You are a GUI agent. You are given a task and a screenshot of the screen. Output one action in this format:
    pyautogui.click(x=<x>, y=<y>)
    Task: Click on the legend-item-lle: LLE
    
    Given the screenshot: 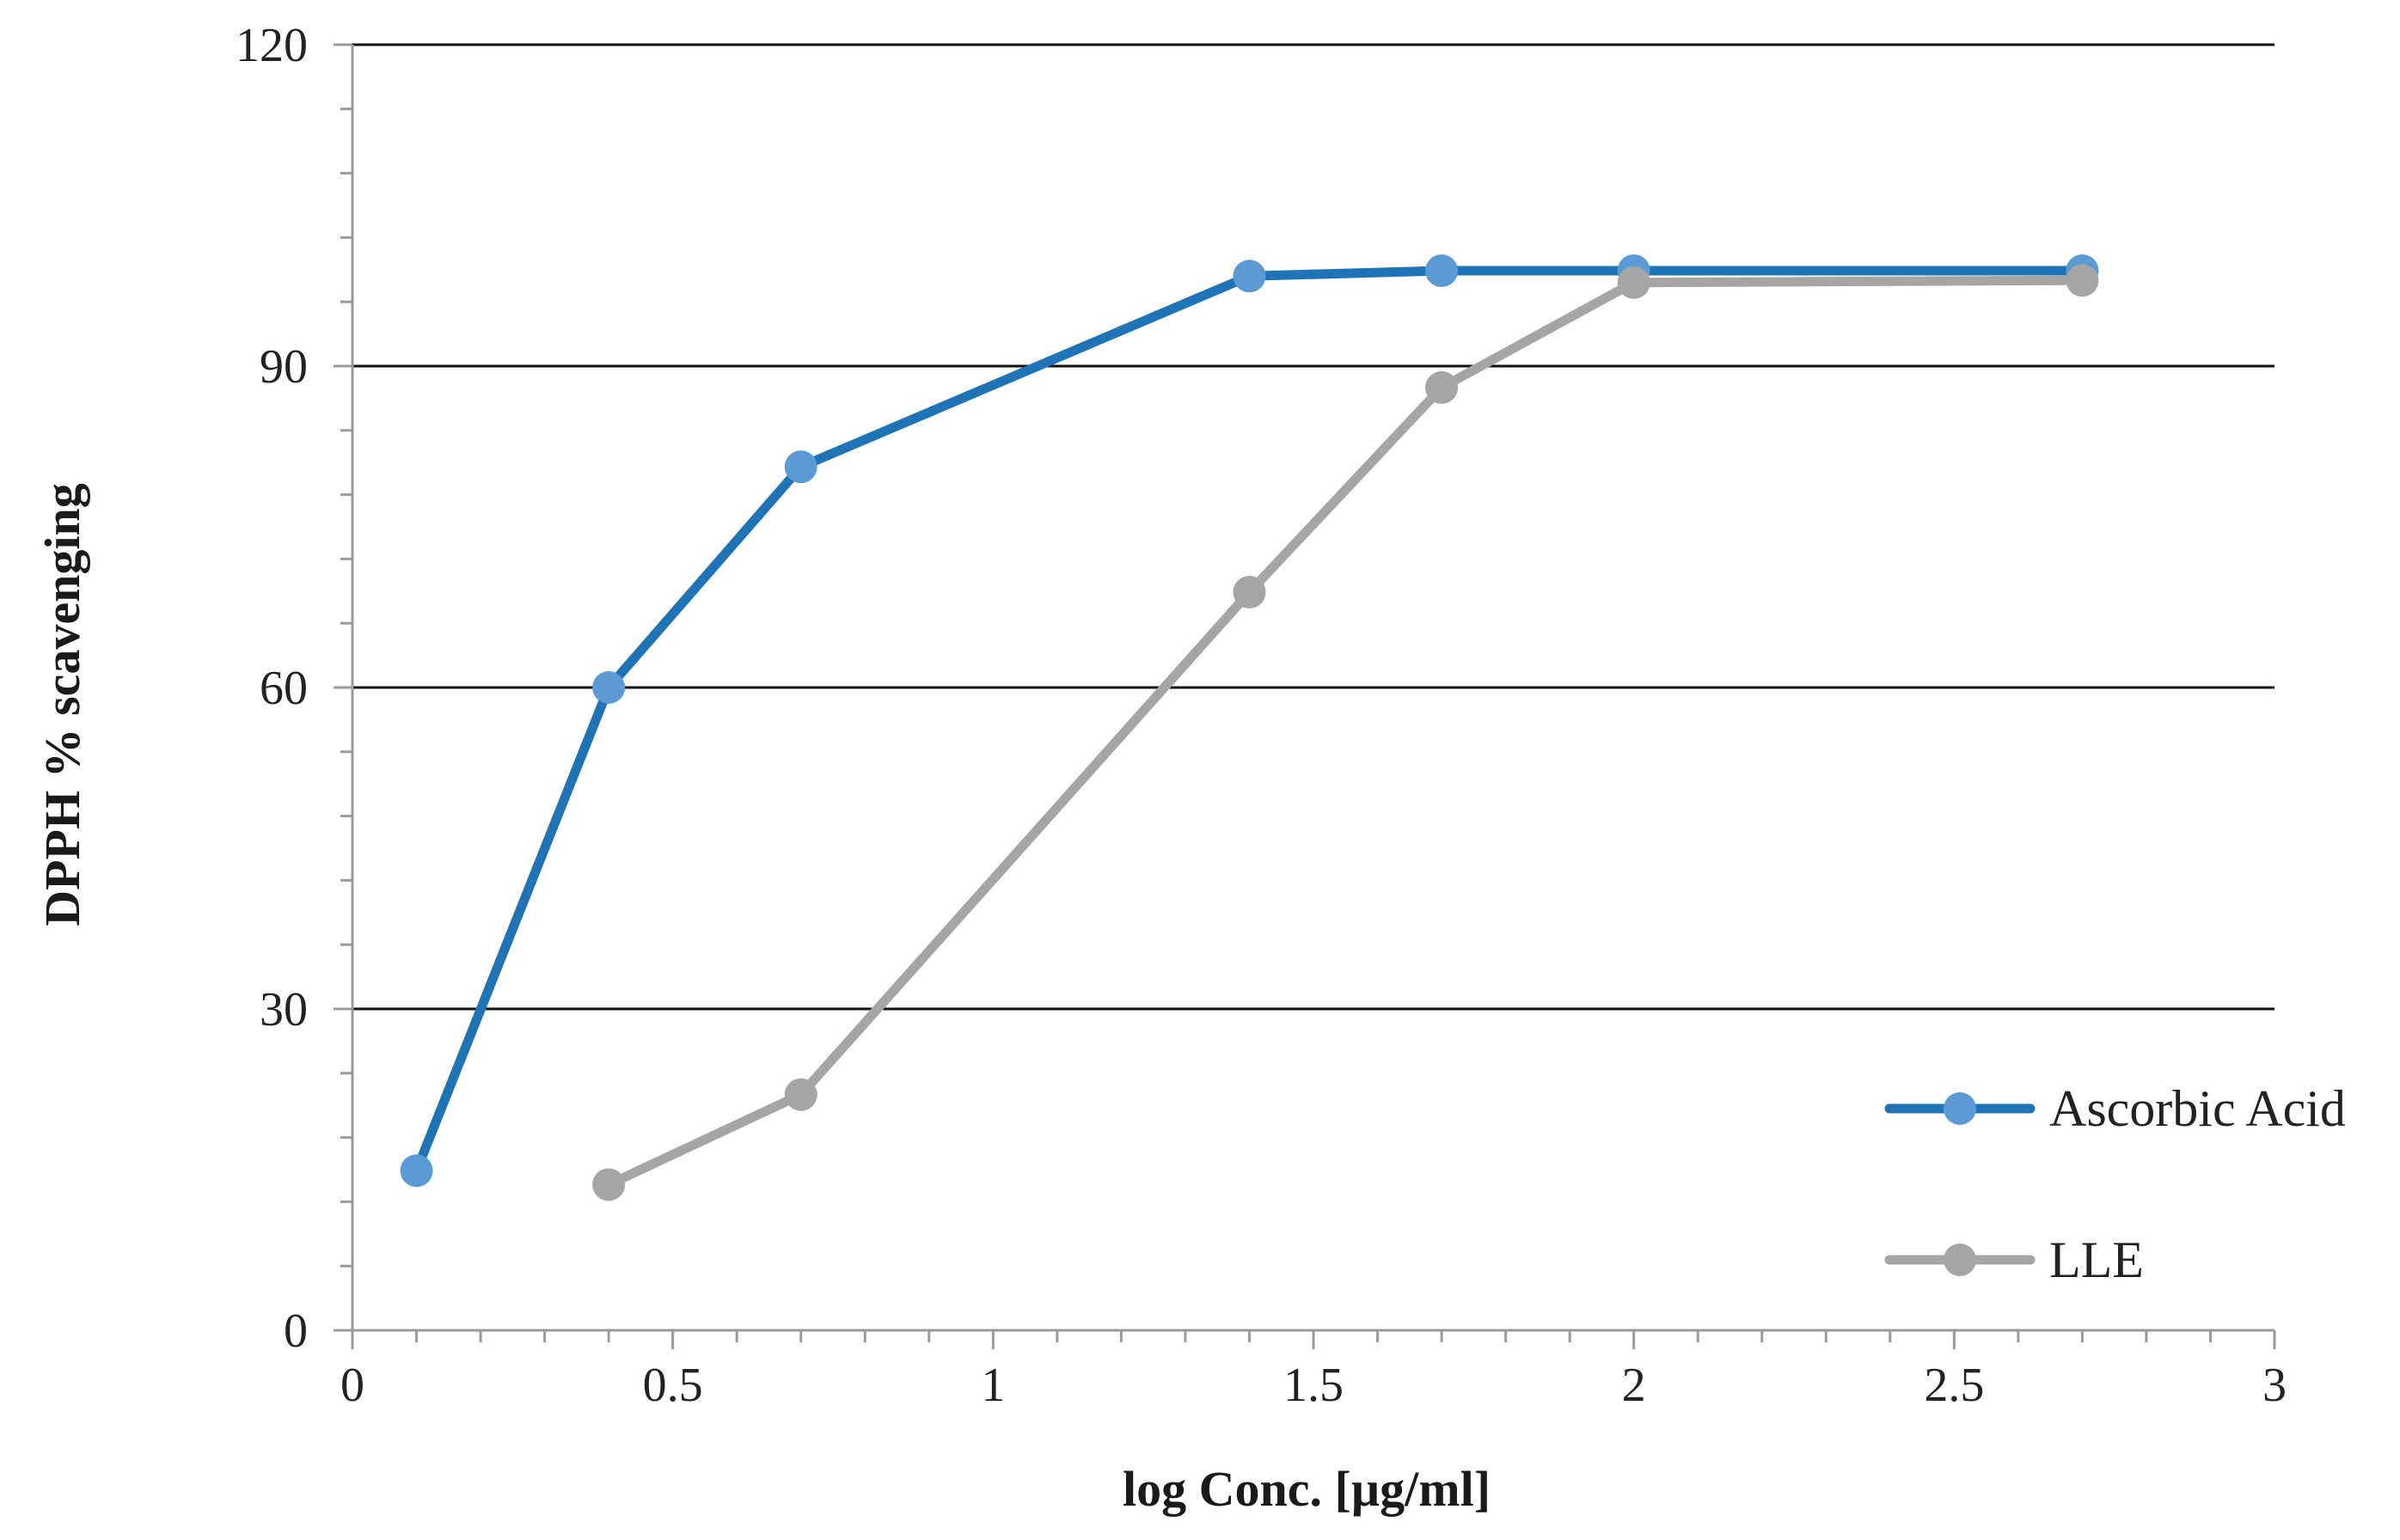 What is the action you would take?
    pyautogui.click(x=2014, y=1259)
    